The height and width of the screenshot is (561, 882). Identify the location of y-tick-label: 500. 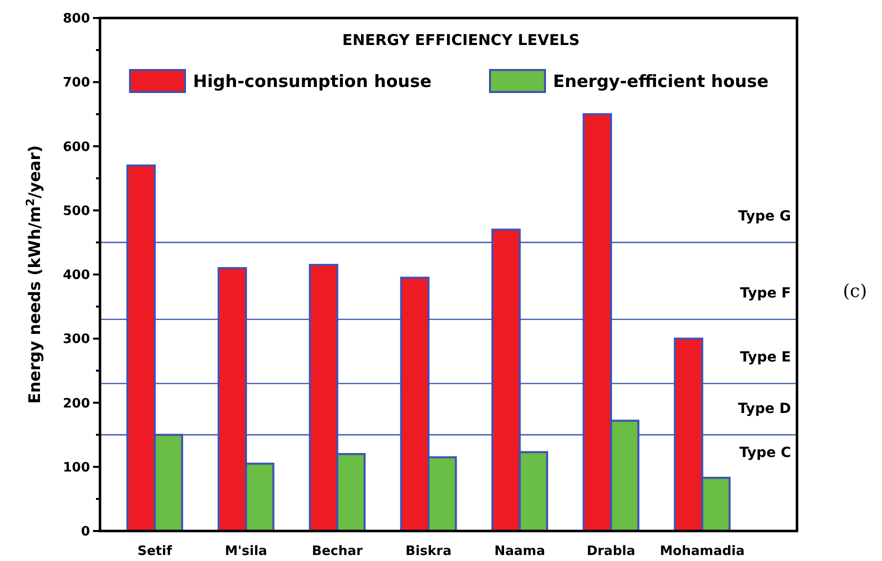
(76, 211).